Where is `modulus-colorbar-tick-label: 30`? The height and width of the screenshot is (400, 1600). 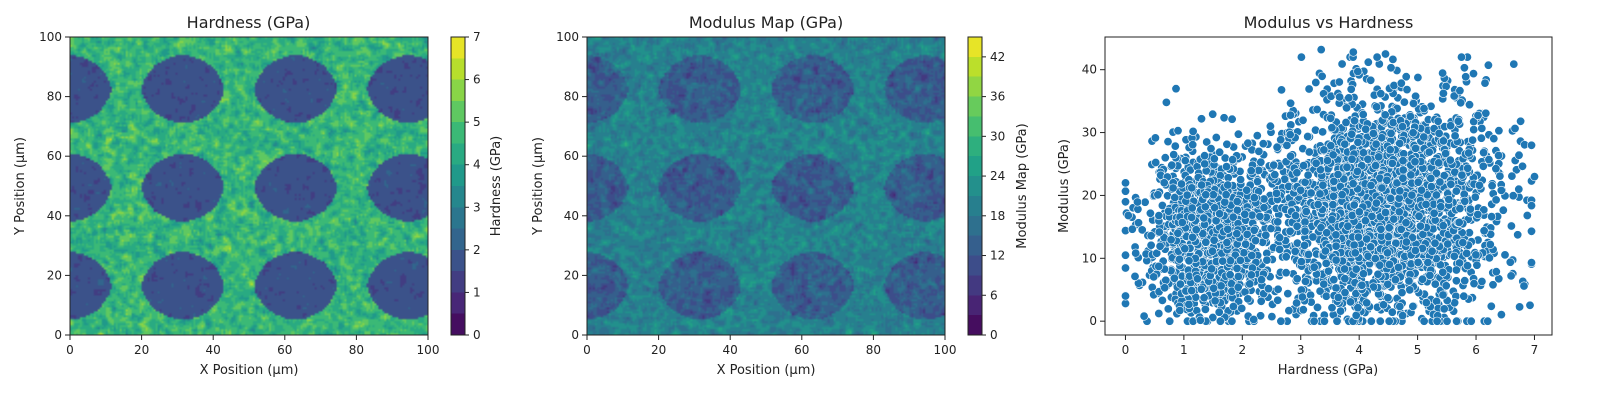
modulus-colorbar-tick-label: 30 is located at coordinates (997, 136).